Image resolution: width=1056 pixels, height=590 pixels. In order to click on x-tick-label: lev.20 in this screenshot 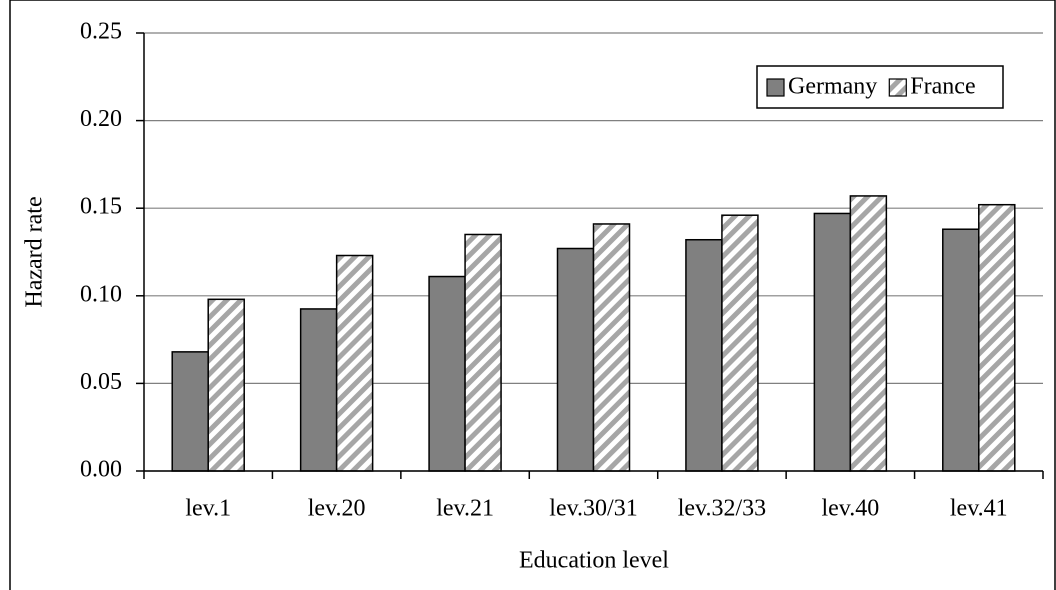, I will do `click(337, 509)`.